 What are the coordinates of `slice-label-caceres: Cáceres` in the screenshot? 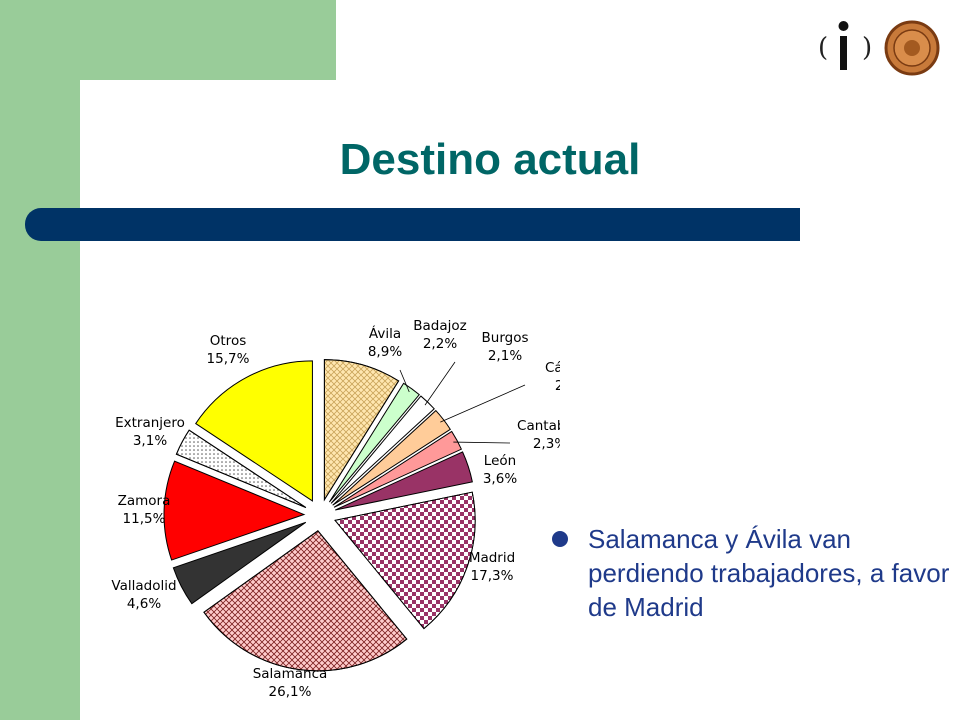 It's located at (552, 368).